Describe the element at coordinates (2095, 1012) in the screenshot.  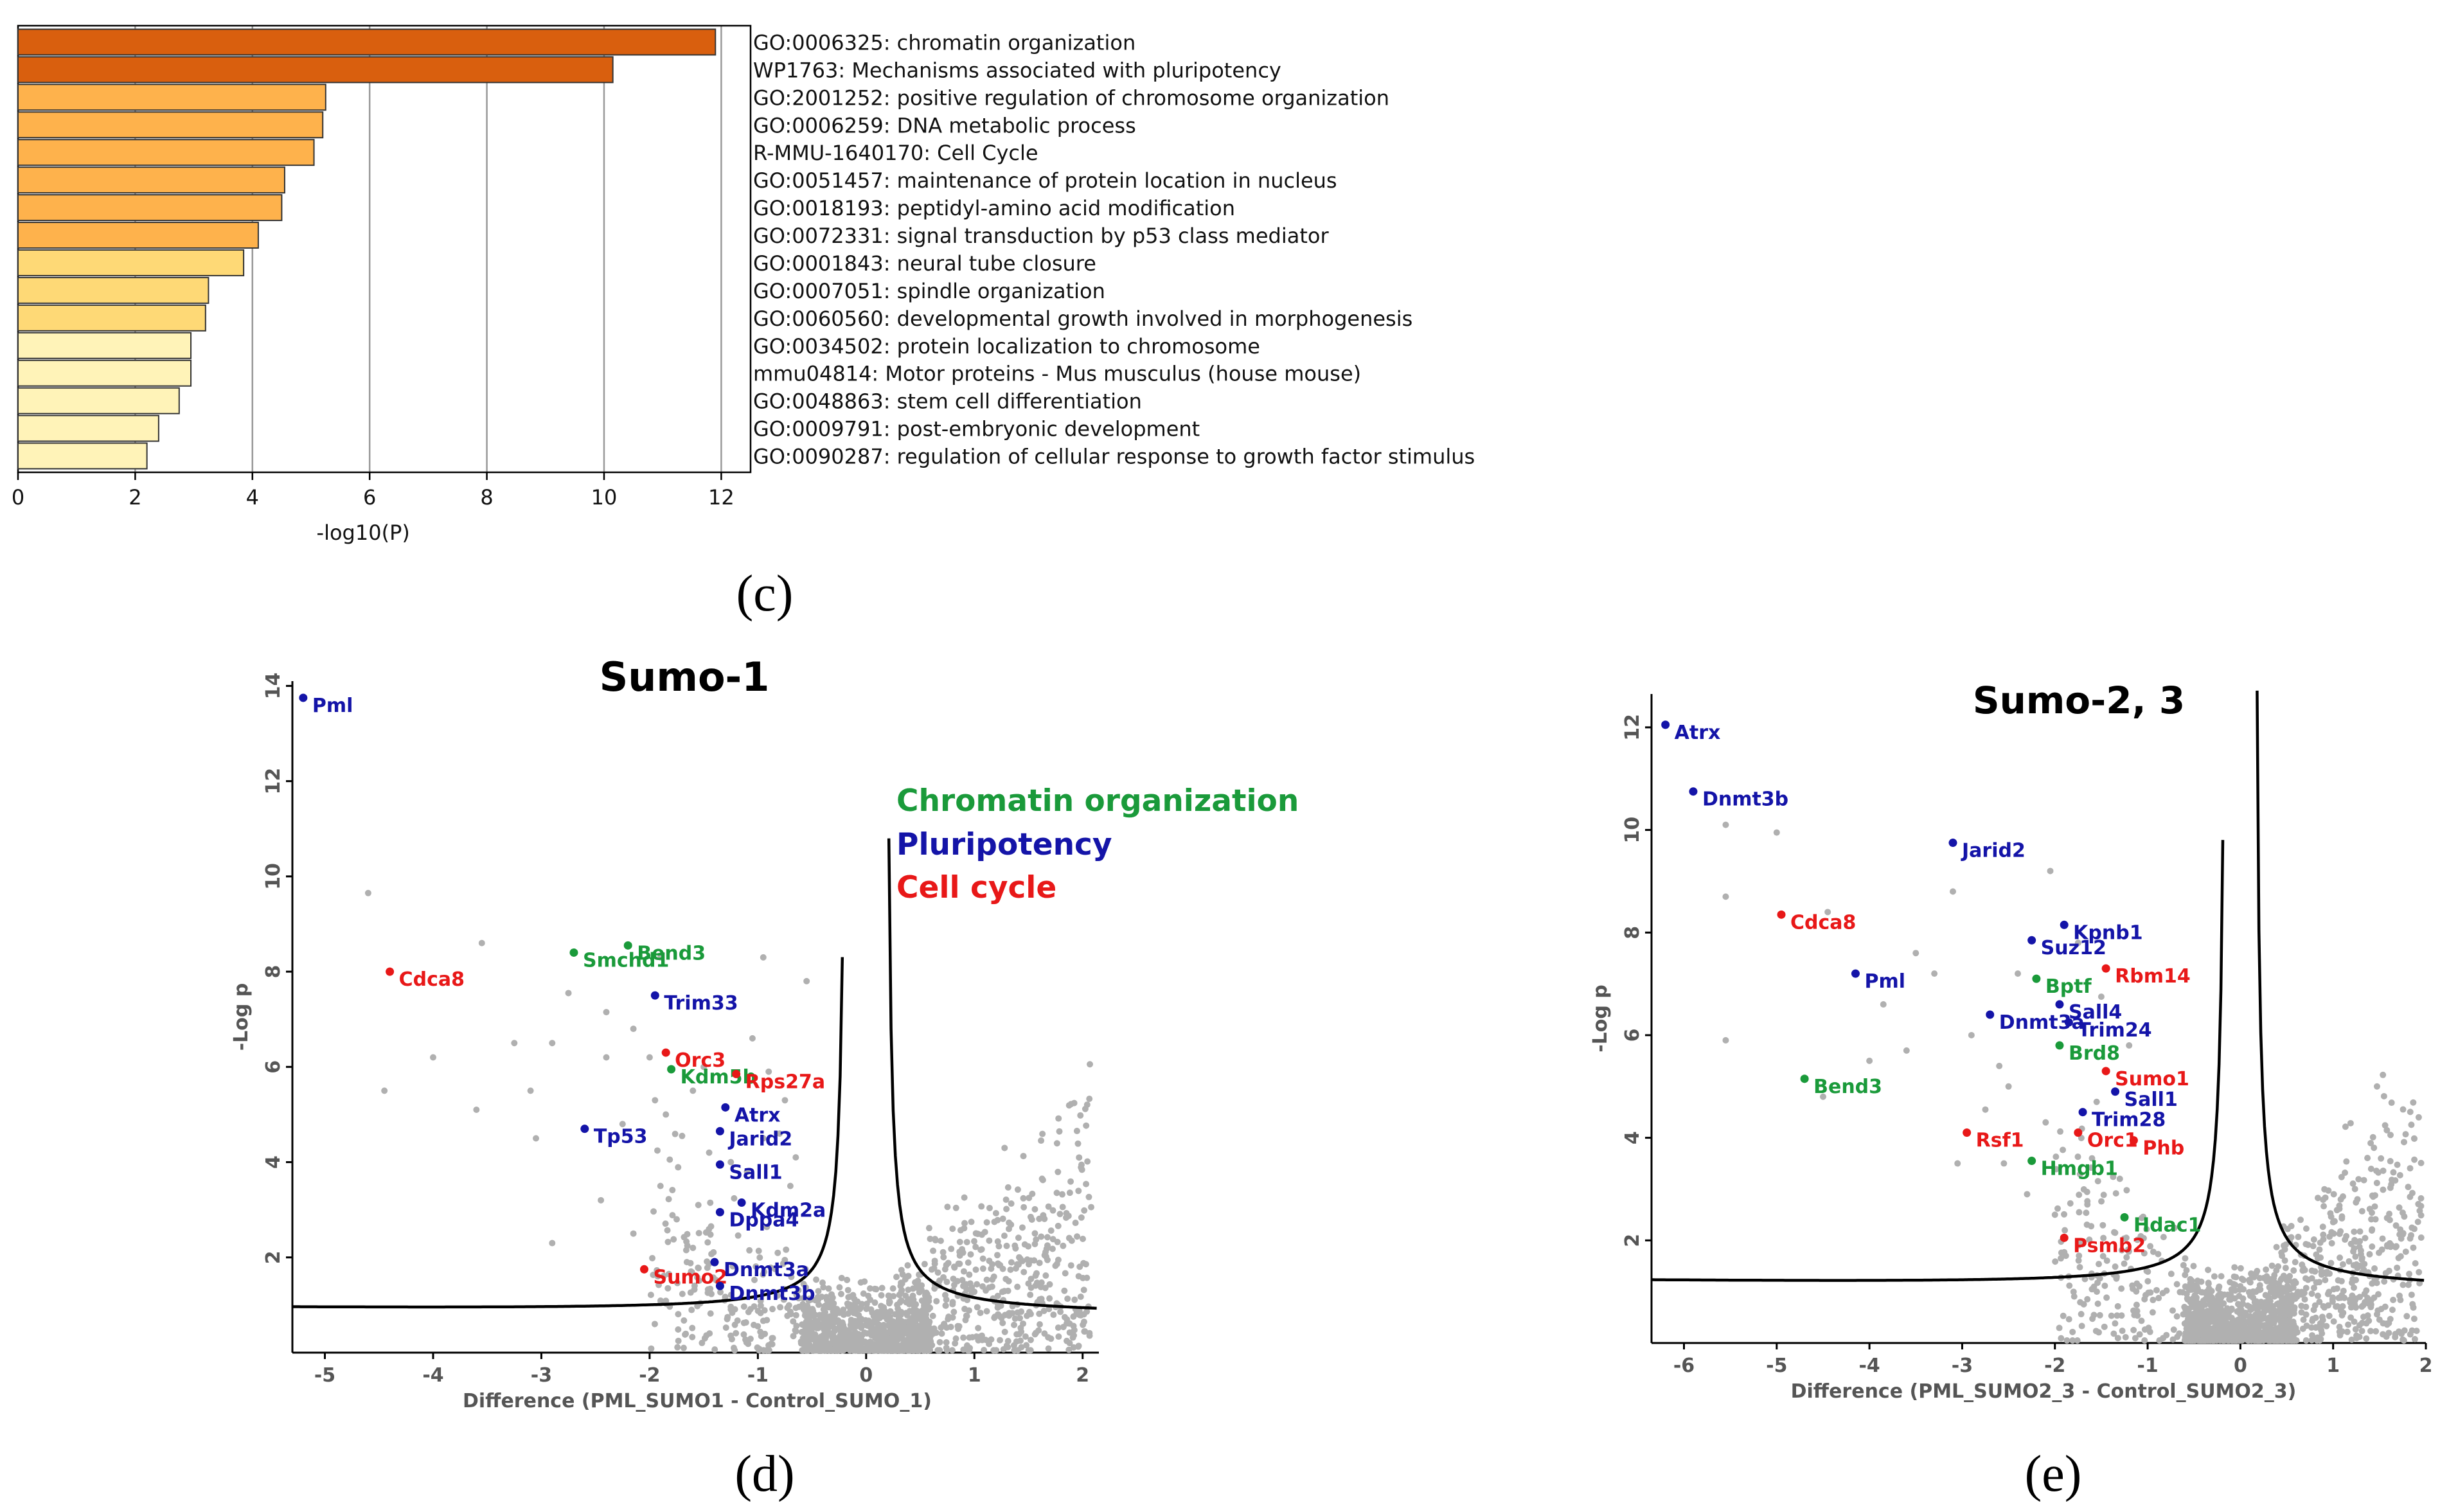
I see `protein-label: Sall4` at that location.